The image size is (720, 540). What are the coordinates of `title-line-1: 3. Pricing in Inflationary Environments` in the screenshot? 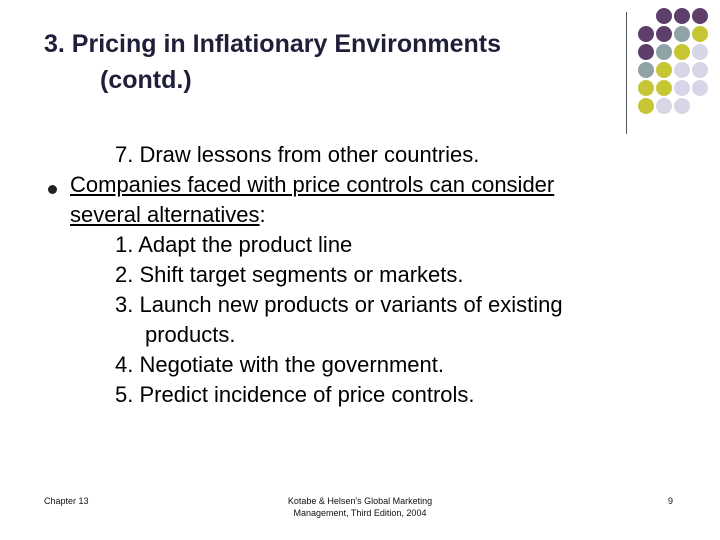 It's located at (273, 44).